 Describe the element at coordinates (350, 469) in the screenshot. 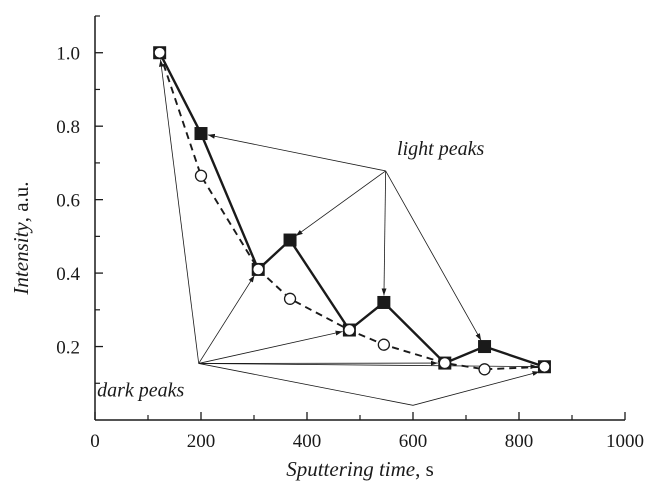

I see `x-axis-title-main: Sputtering time` at that location.